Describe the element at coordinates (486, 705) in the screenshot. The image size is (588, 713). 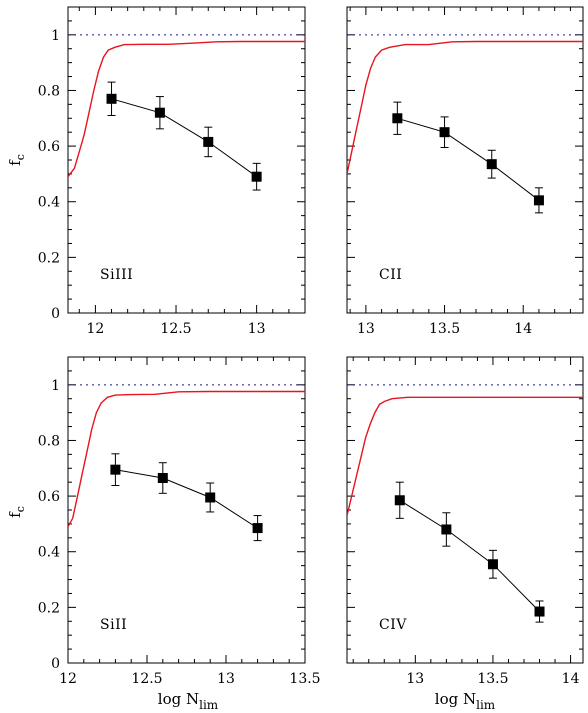
I see `x-axis-label-right-sub: lim` at that location.